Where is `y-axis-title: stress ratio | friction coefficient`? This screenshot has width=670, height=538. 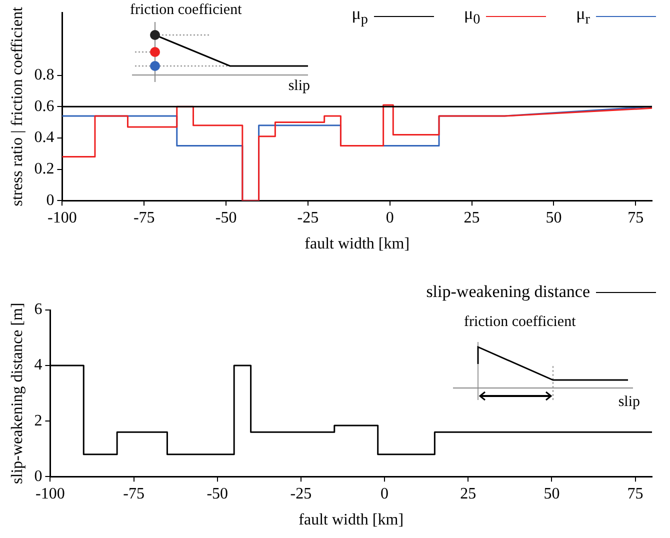 y-axis-title: stress ratio | friction coefficient is located at coordinates (17, 106).